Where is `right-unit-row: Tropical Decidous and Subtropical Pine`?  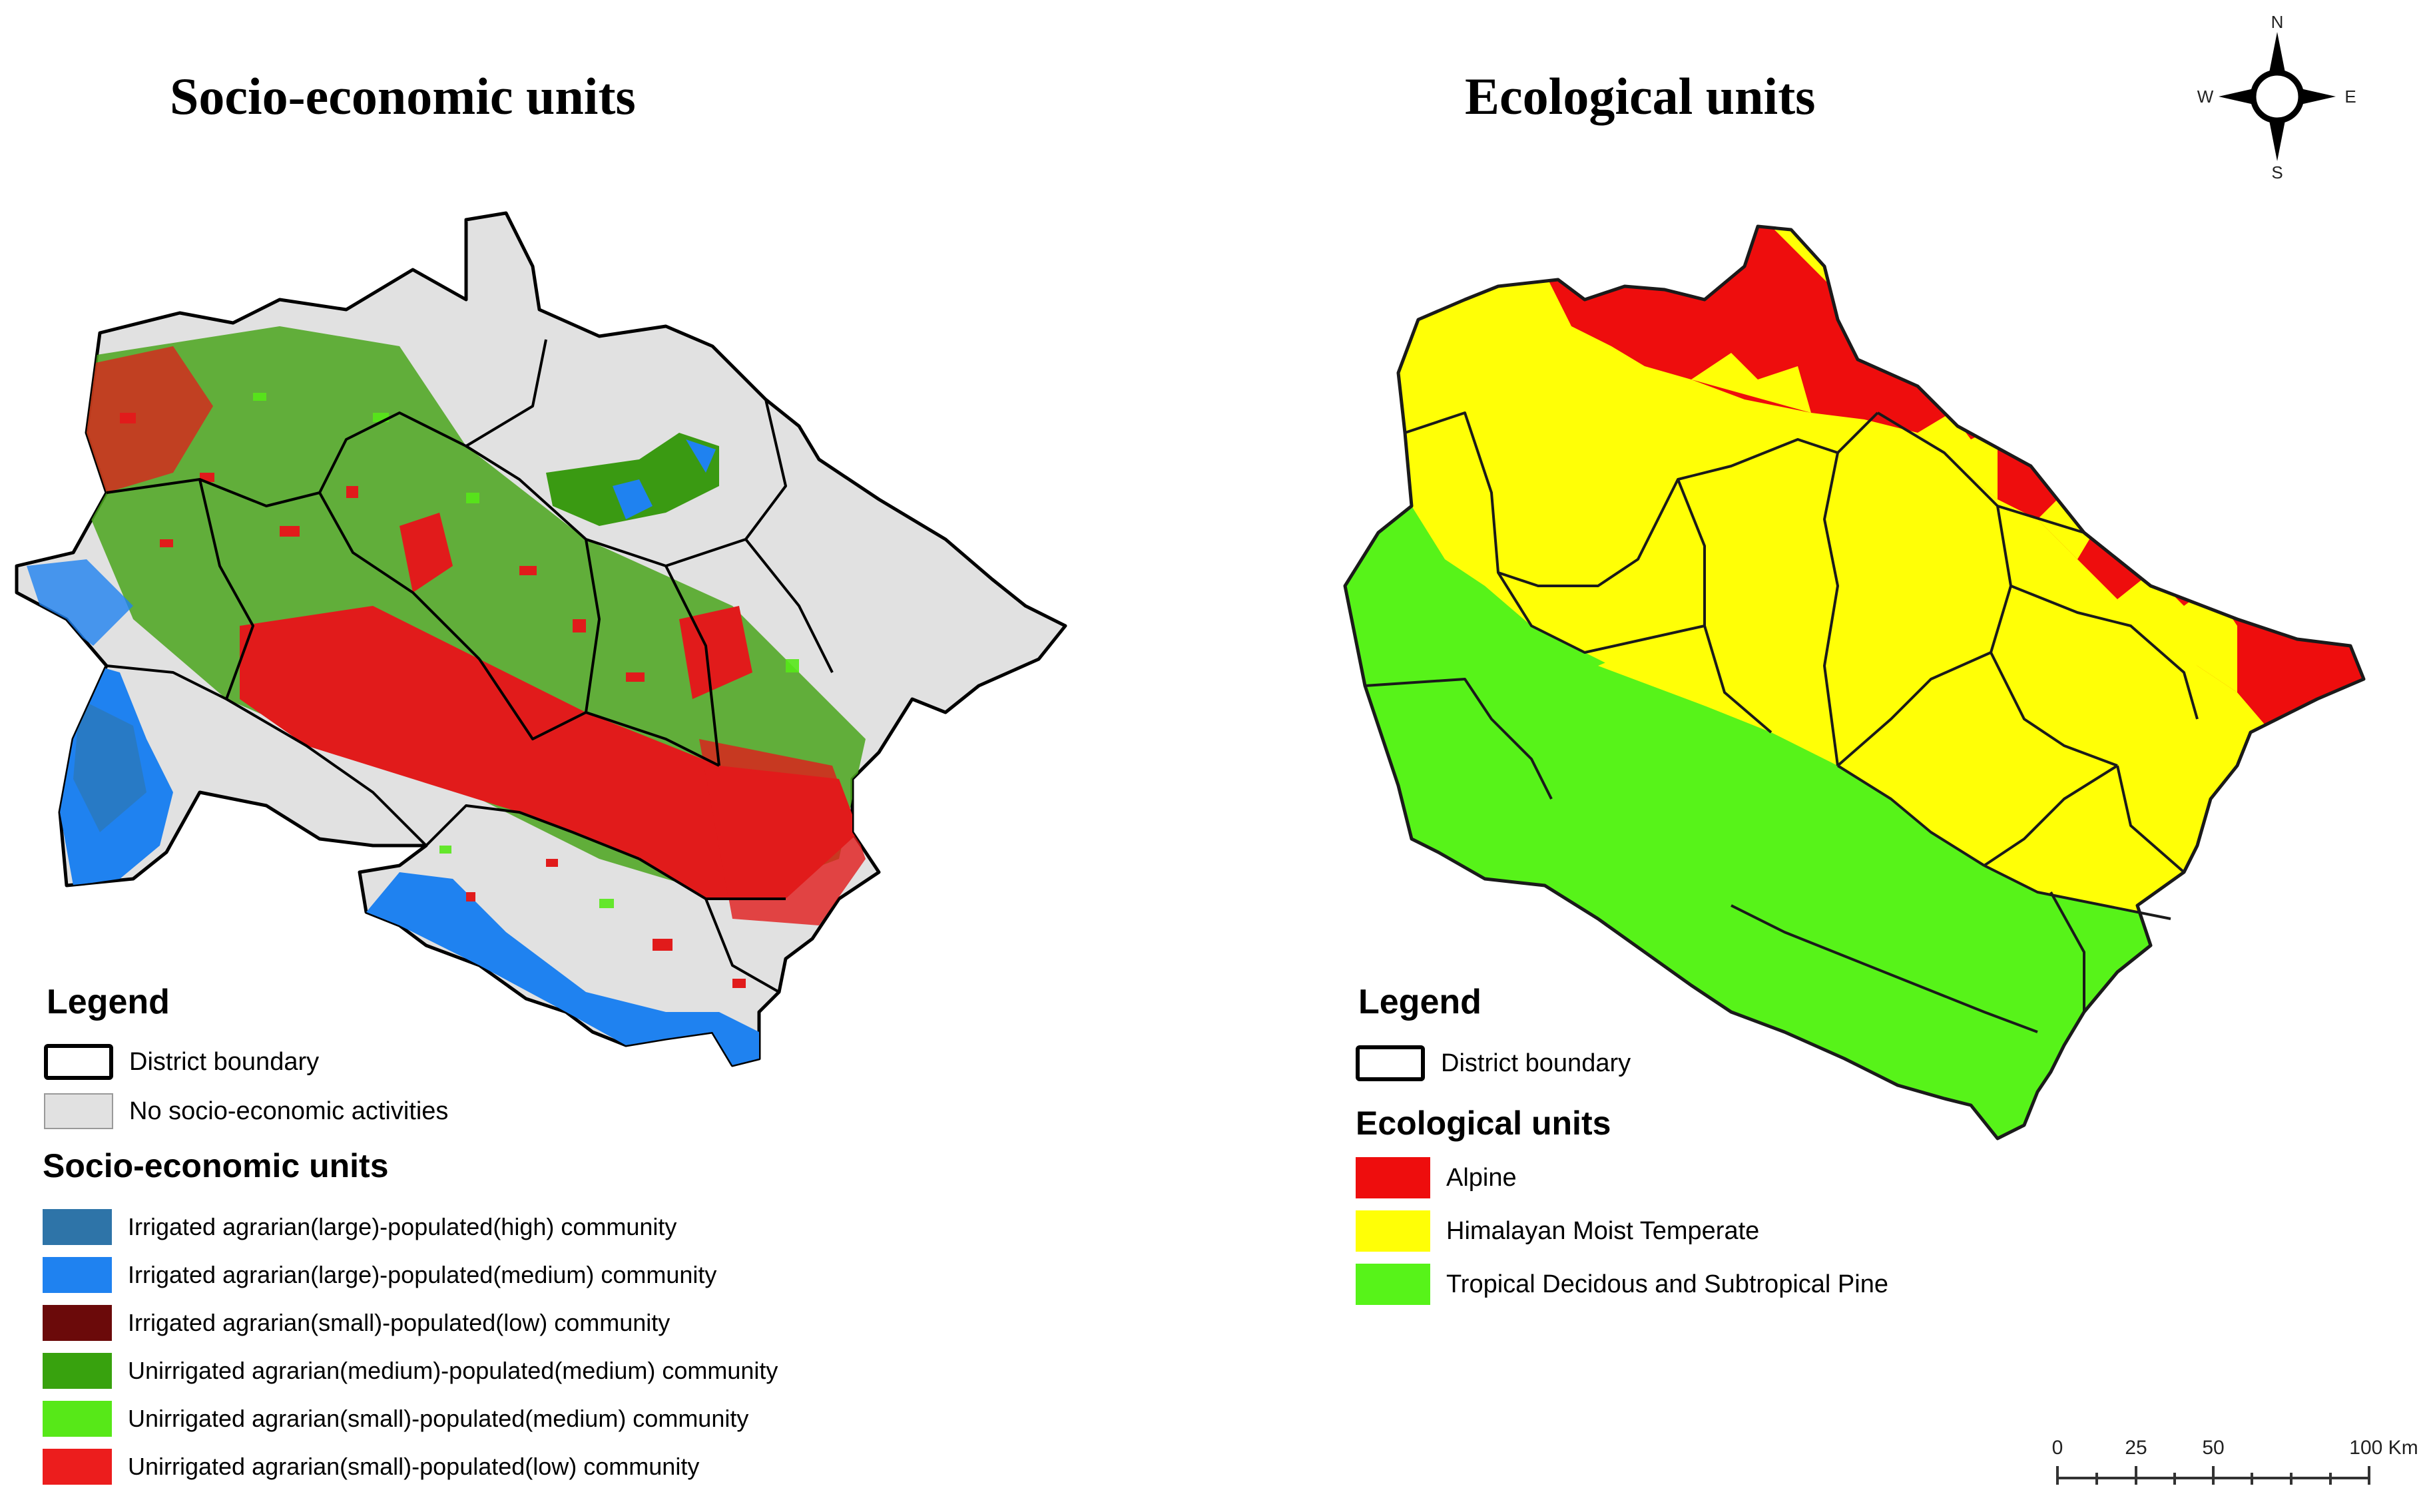
right-unit-row: Tropical Decidous and Subtropical Pine is located at coordinates (1622, 1284).